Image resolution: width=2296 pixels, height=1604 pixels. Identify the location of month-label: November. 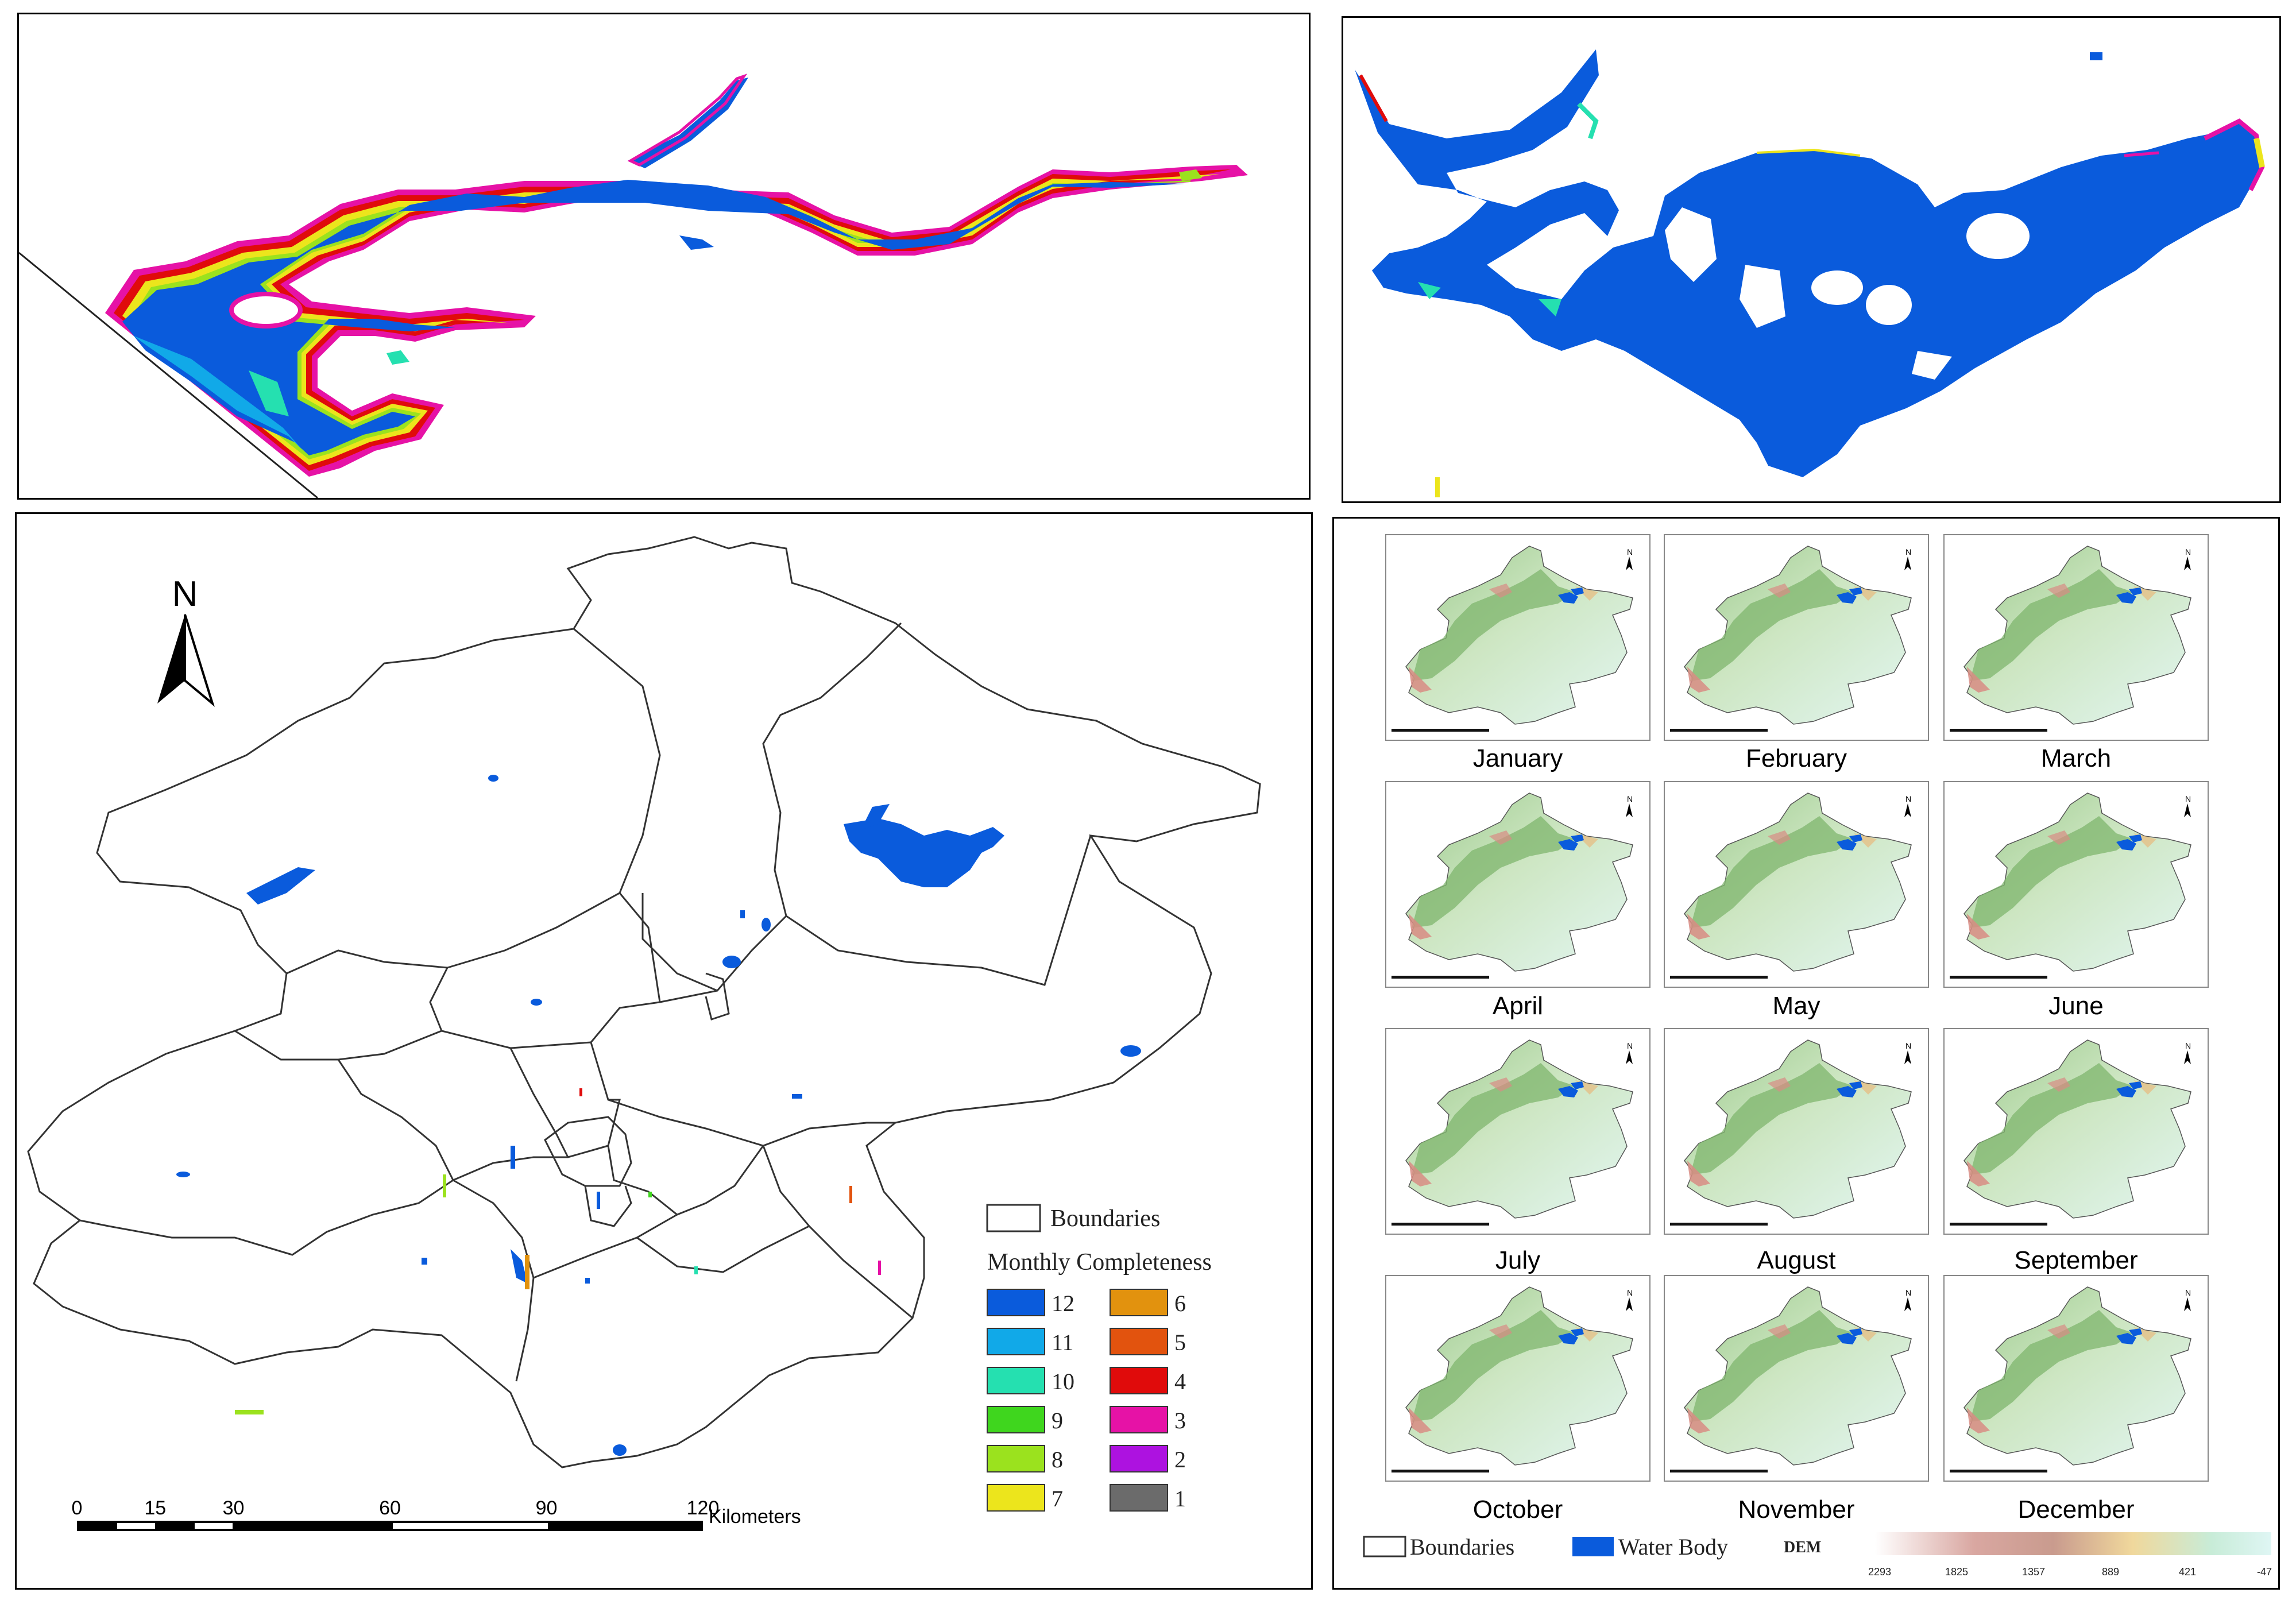
(1796, 1509).